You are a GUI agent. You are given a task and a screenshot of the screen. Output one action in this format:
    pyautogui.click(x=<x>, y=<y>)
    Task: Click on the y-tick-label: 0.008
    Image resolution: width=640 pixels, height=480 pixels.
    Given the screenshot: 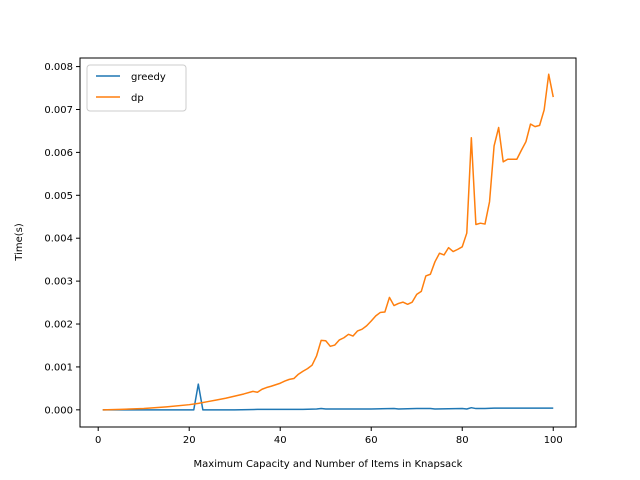 What is the action you would take?
    pyautogui.click(x=58, y=67)
    